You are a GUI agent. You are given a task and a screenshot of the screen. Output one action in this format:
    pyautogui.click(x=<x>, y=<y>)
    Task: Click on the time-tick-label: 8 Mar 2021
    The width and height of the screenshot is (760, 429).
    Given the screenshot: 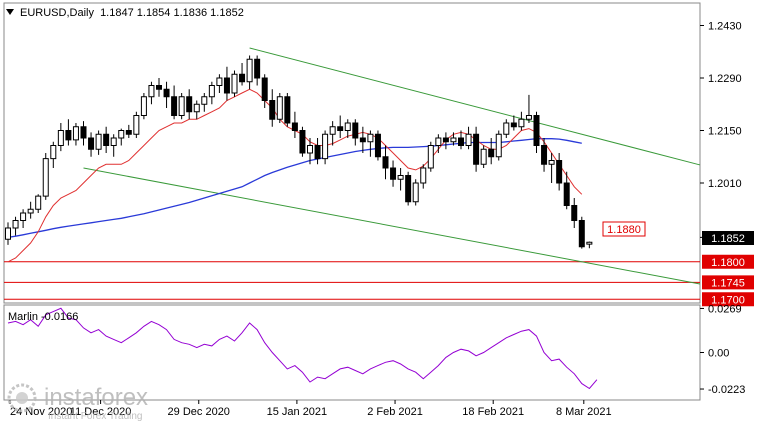 What is the action you would take?
    pyautogui.click(x=584, y=412)
    